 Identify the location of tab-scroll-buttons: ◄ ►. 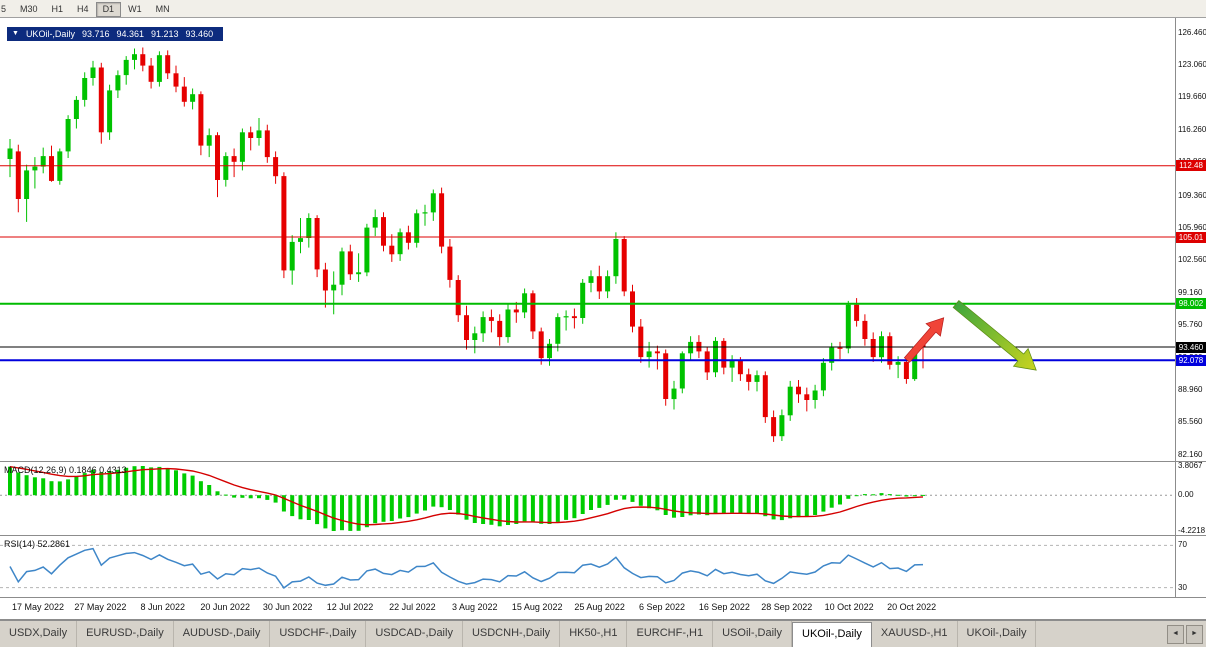
(1186, 634).